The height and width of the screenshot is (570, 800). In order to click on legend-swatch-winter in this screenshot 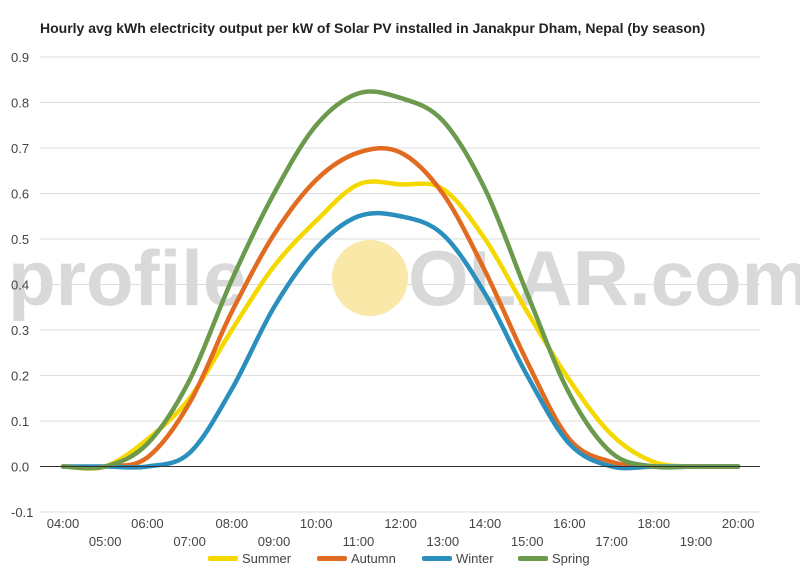, I will do `click(437, 558)`.